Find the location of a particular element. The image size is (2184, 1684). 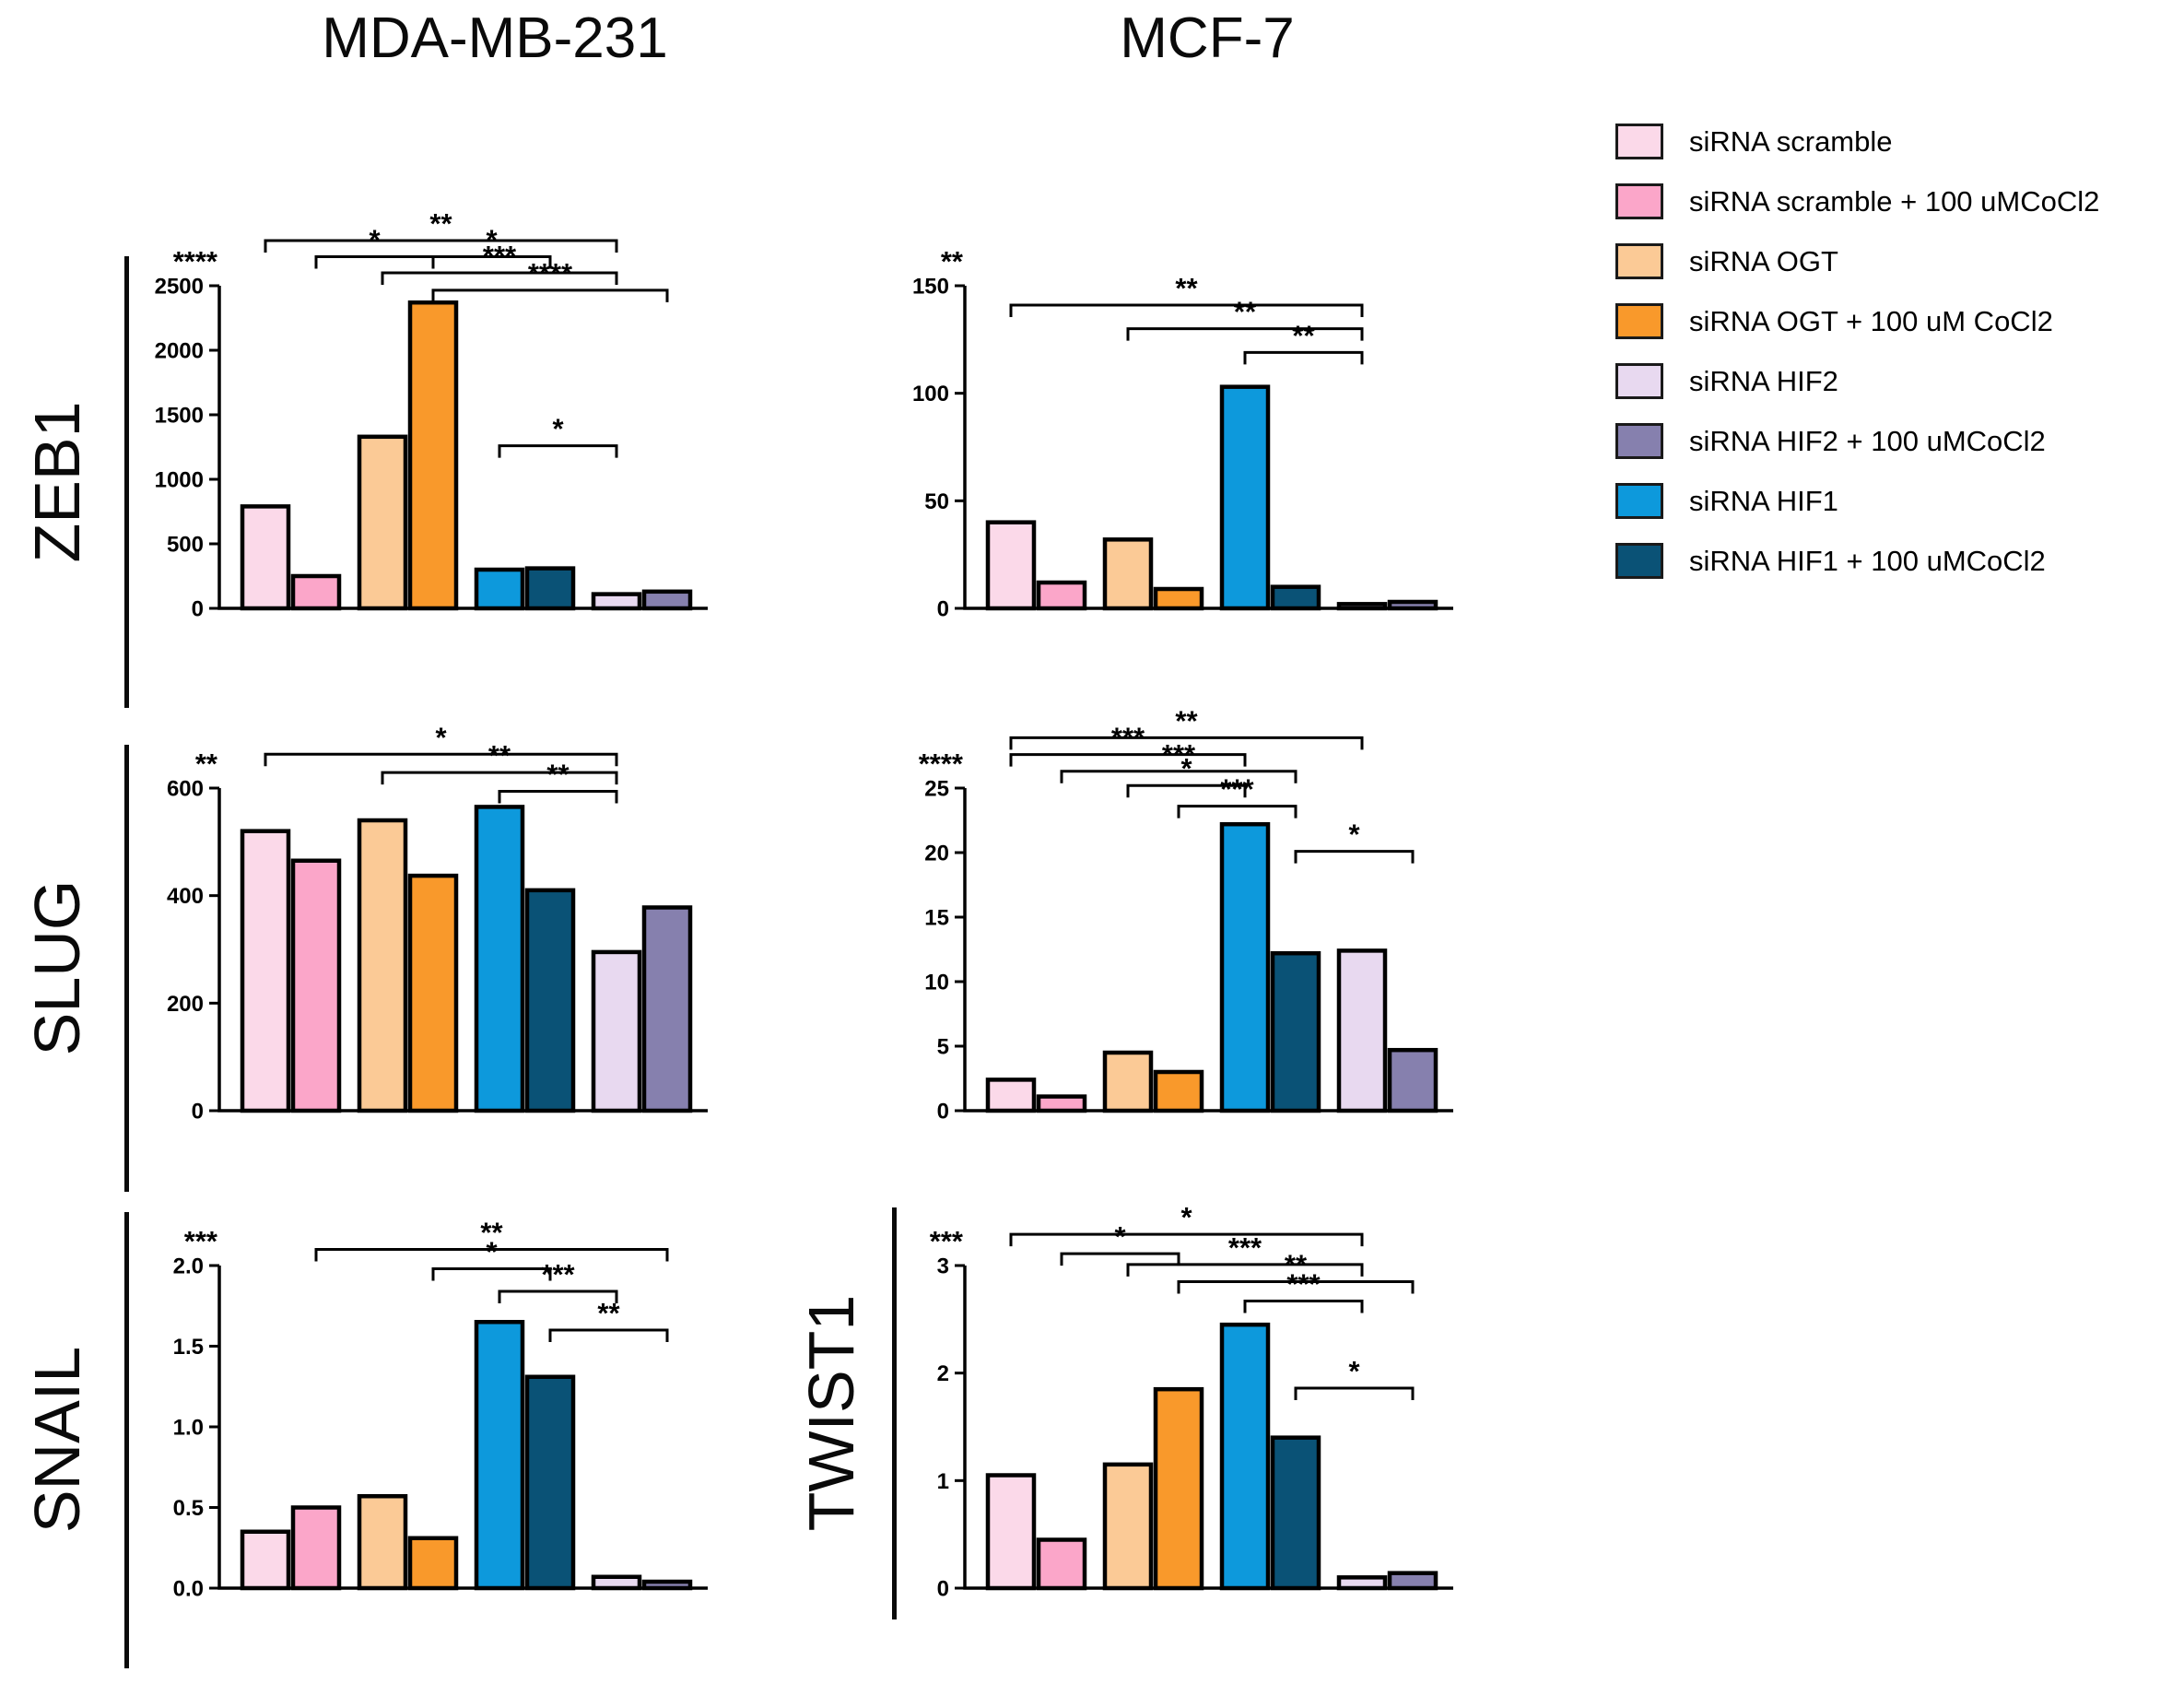

legend-label: siRNA HIF1 is located at coordinates (1763, 500).